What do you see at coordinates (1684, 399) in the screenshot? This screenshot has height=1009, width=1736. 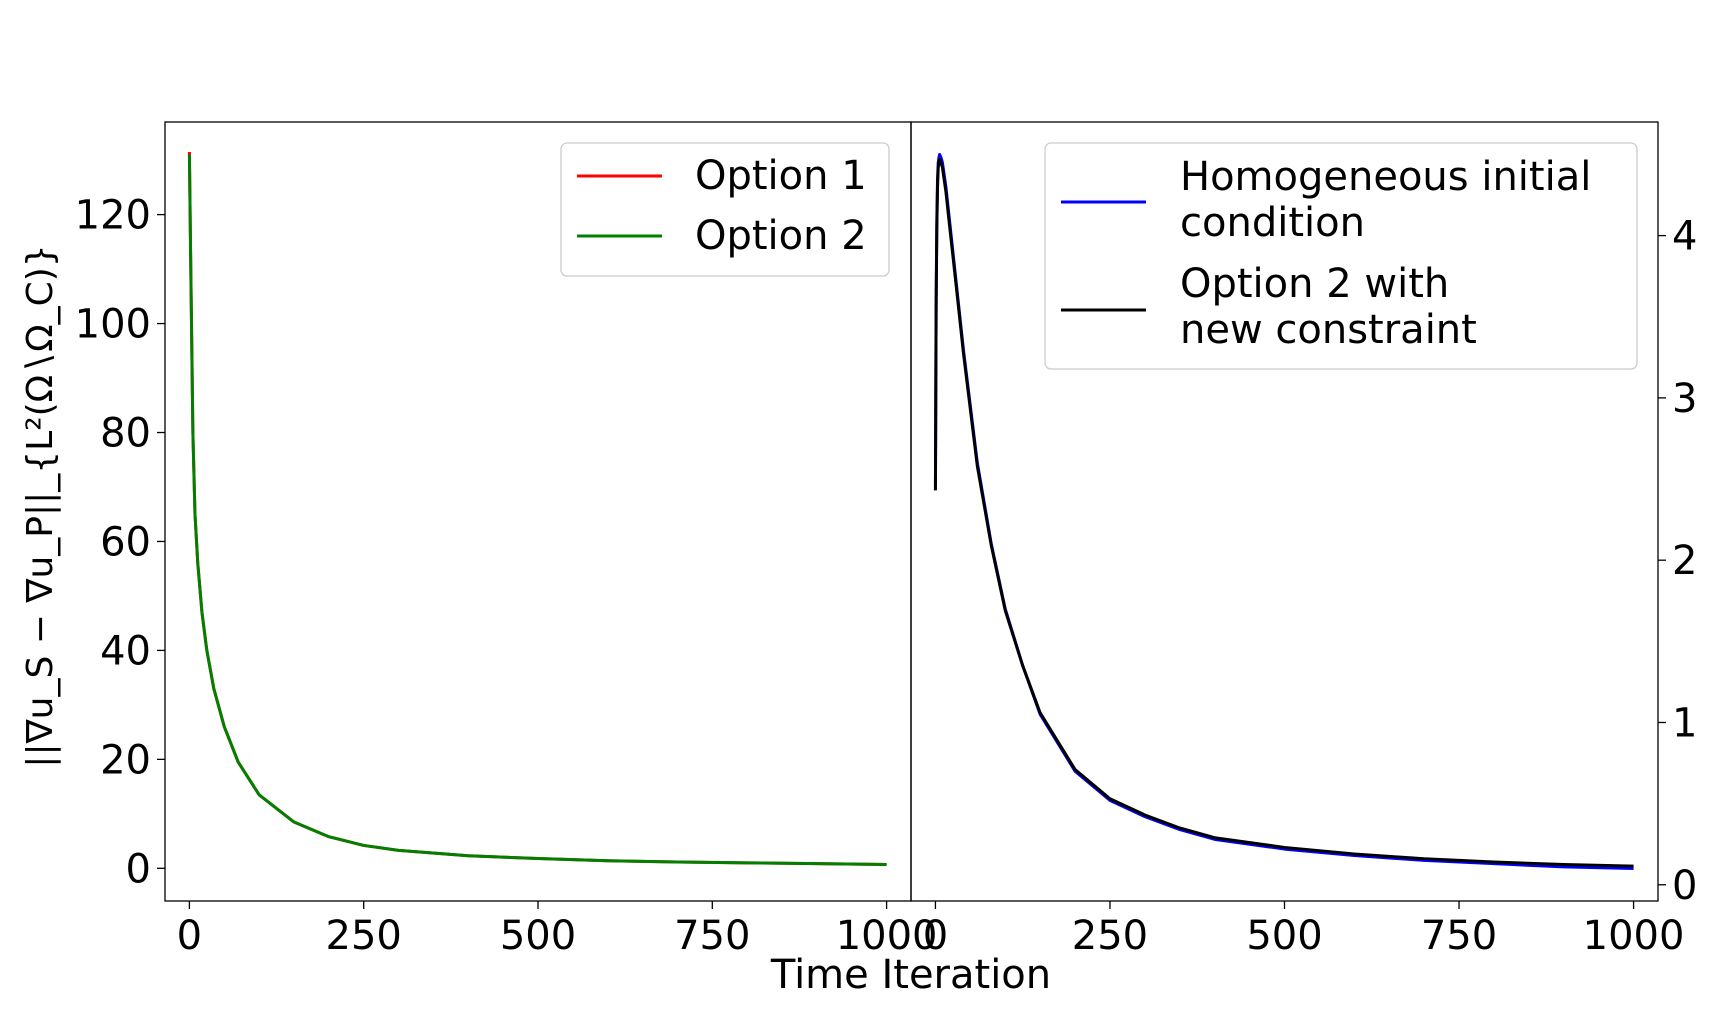 I see `y-tick-label: 3` at bounding box center [1684, 399].